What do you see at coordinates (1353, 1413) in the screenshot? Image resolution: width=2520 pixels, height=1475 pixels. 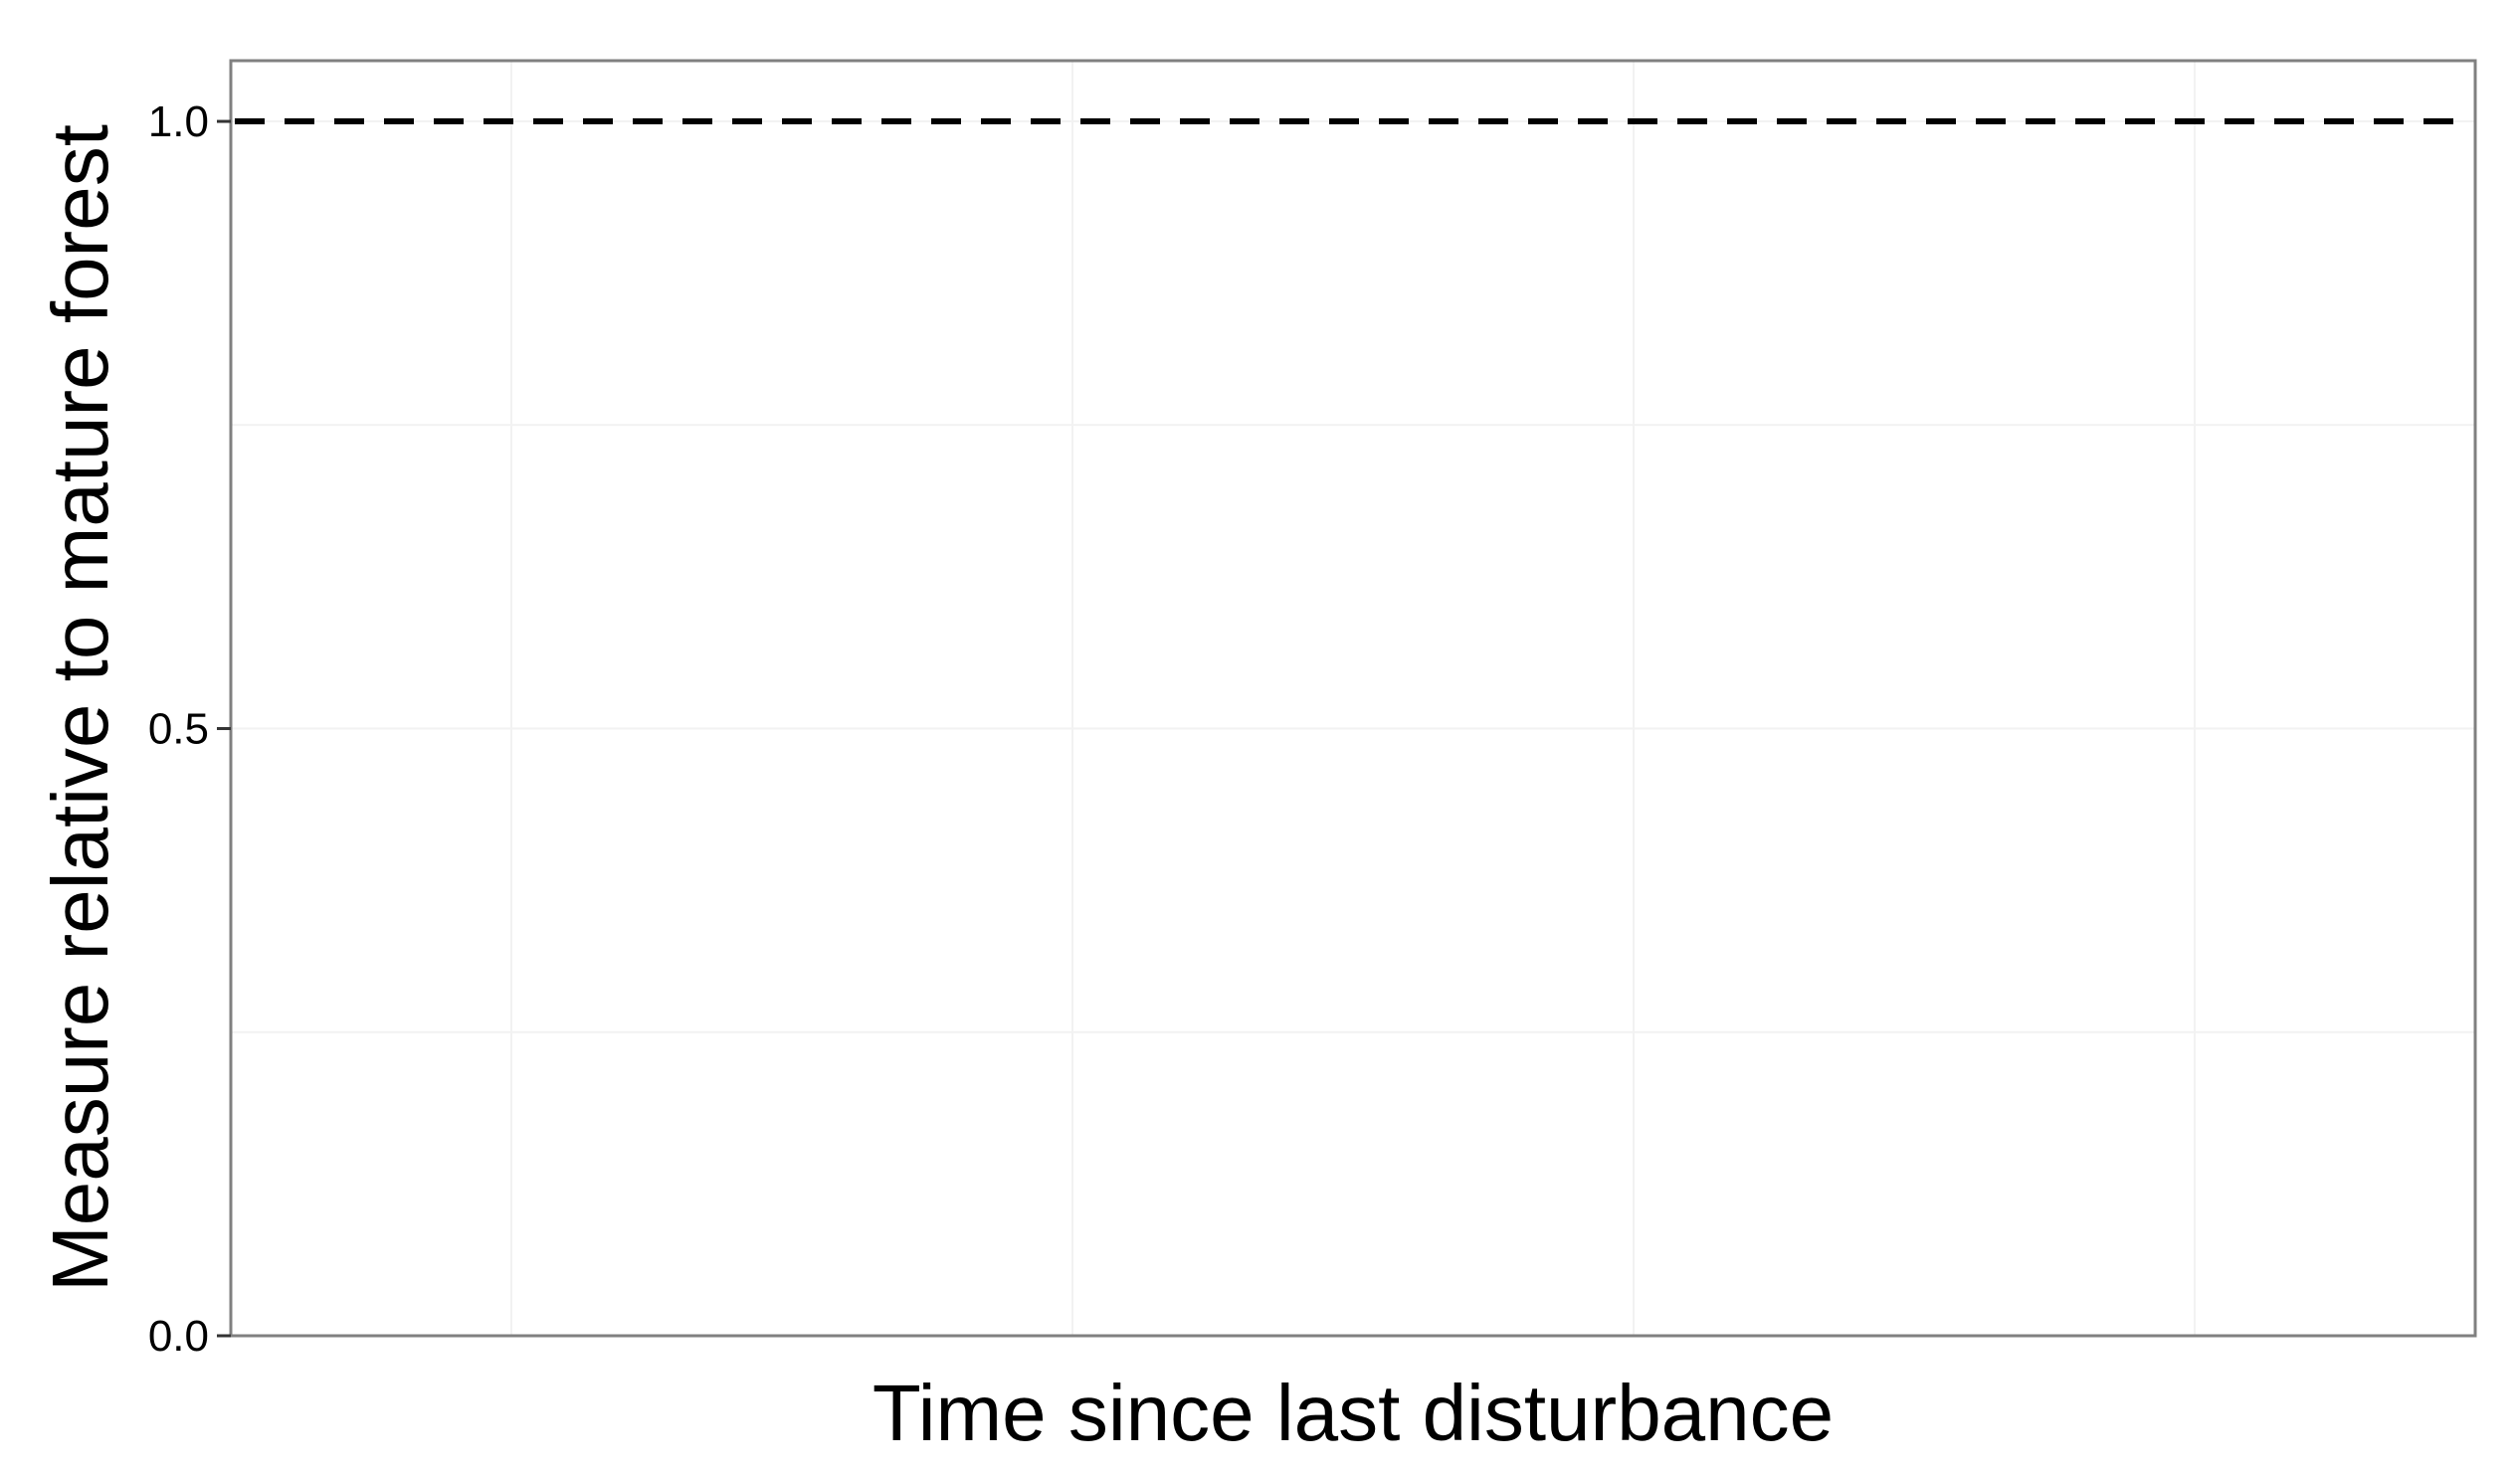 I see `x-axis-title: Time since last disturbance` at bounding box center [1353, 1413].